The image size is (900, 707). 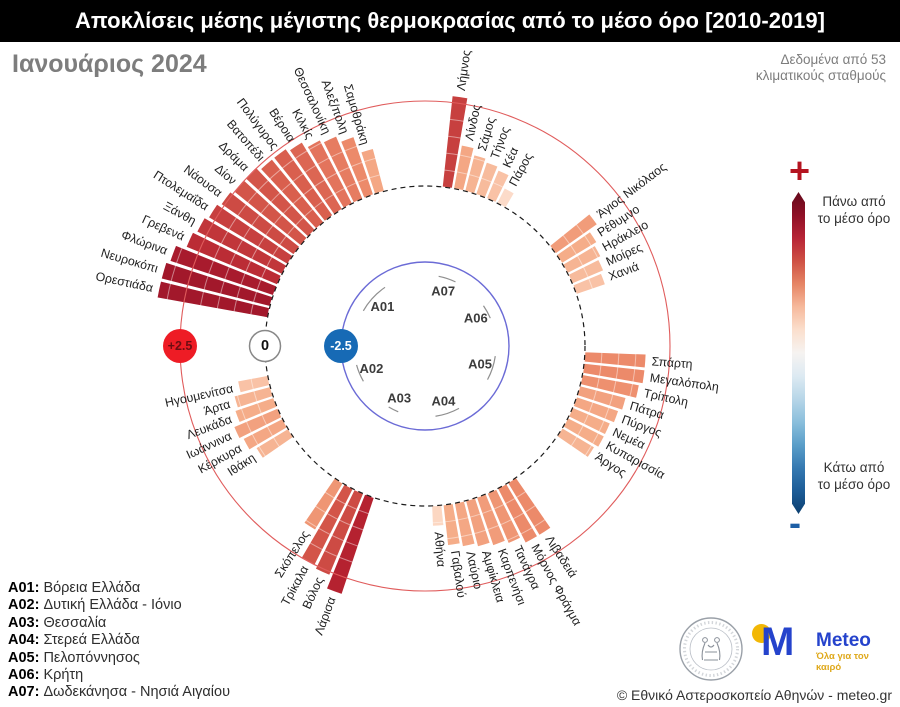 I want to click on region-legend-item: A07: Δωδεκάνησα - Νησιά Αιγαίου, so click(x=119, y=692).